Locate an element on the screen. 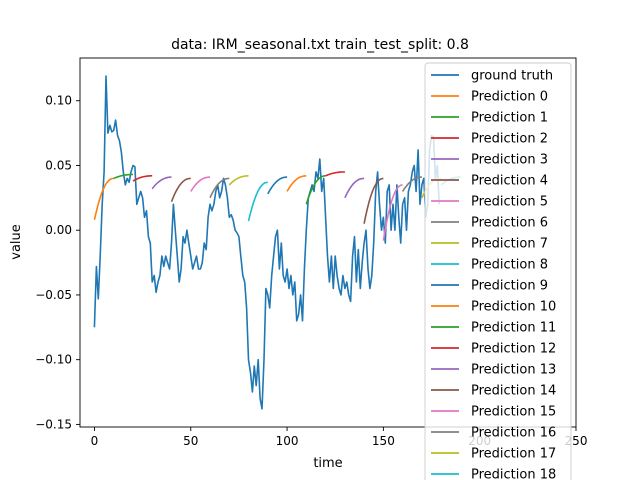 Image resolution: width=640 pixels, height=480 pixels. legend-label: Prediction 5 is located at coordinates (509, 202).